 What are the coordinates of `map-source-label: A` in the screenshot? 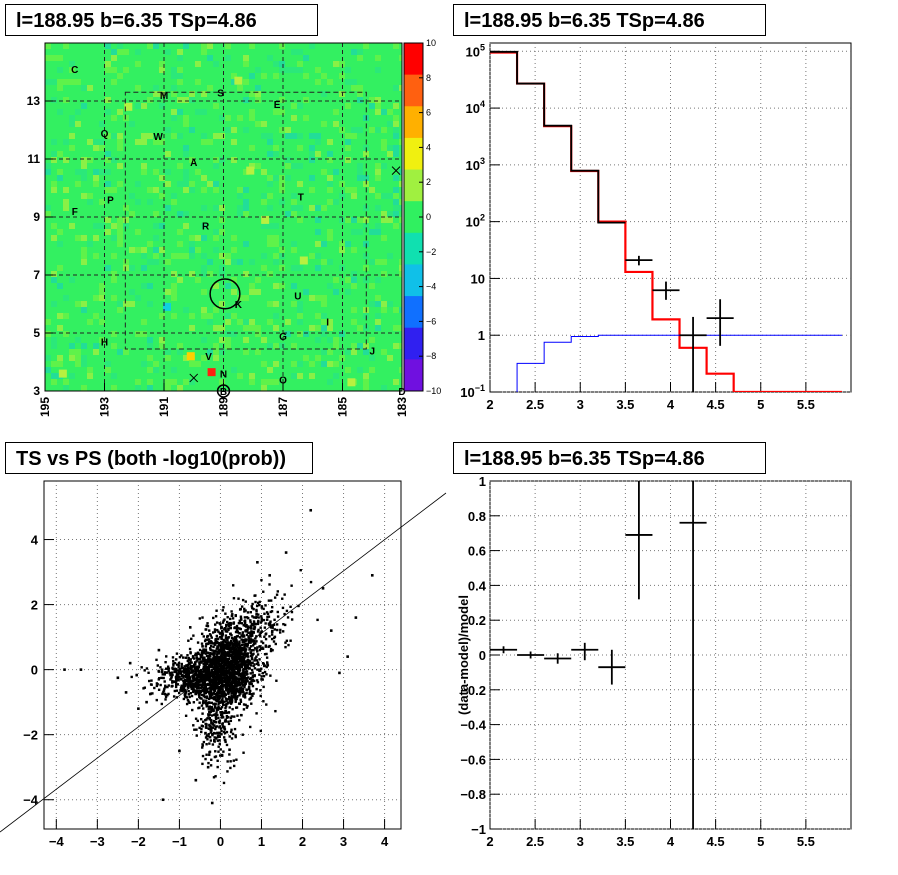 It's located at (193, 163).